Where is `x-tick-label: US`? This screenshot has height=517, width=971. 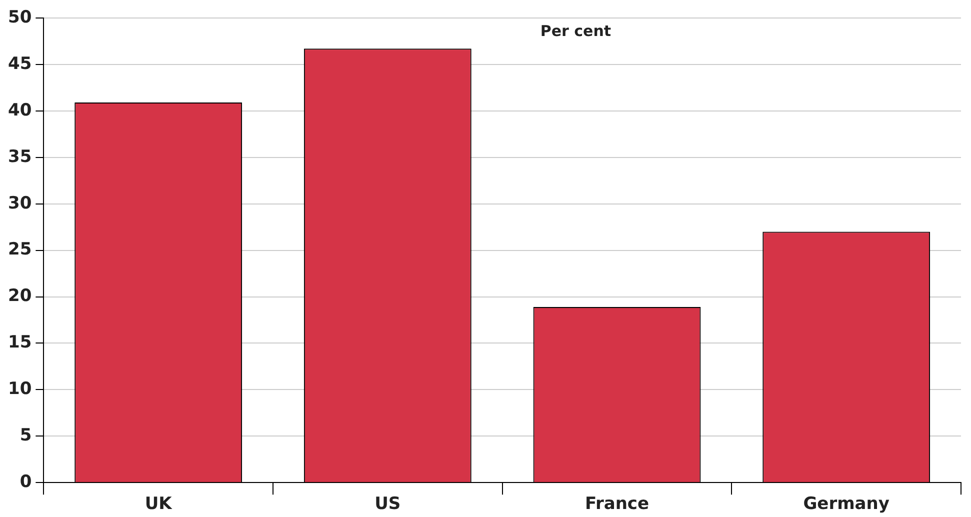 x-tick-label: US is located at coordinates (387, 504).